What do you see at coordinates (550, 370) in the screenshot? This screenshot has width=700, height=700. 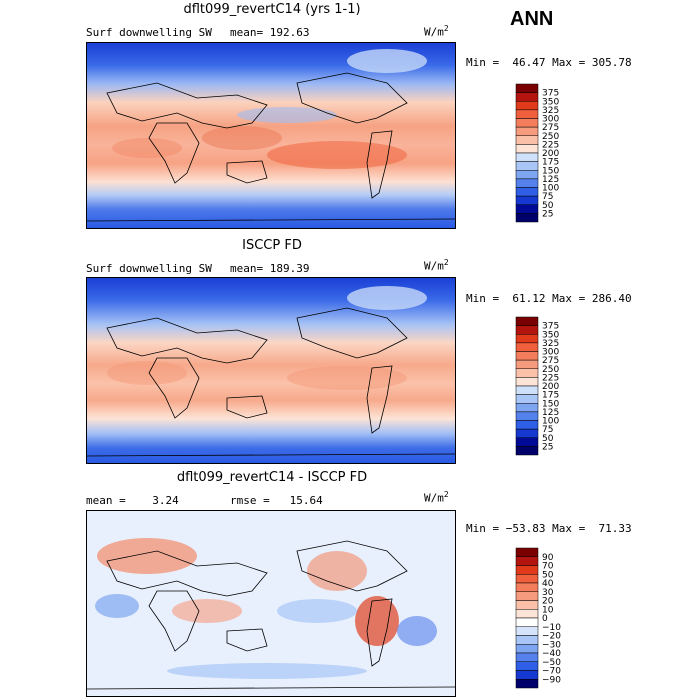 I see `panel2-colorbar-tick-label: 250` at bounding box center [550, 370].